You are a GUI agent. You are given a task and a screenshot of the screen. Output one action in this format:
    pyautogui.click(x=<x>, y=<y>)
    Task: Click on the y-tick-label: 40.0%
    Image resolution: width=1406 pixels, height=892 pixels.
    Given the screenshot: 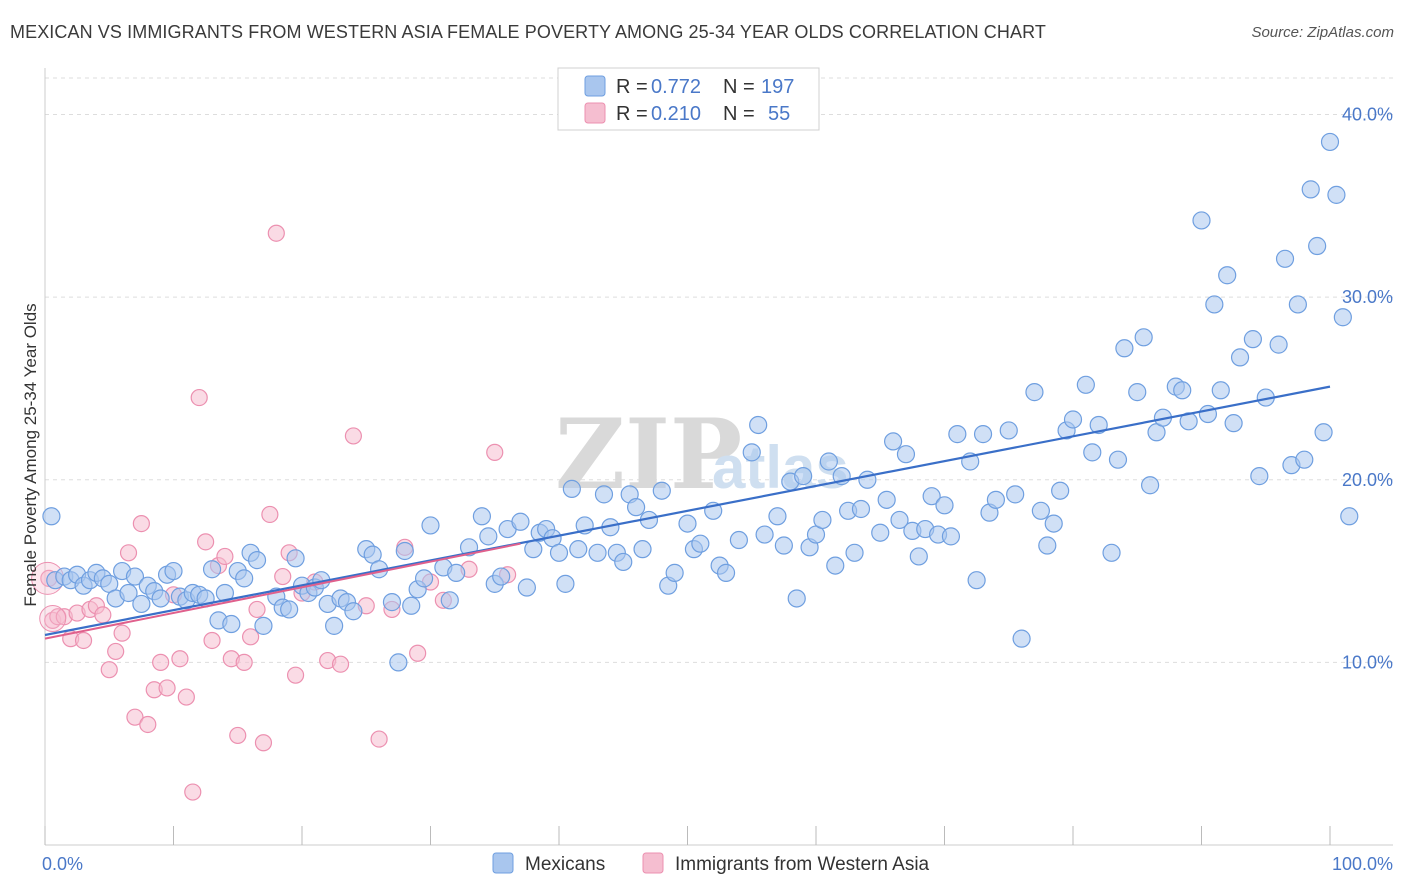 What is the action you would take?
    pyautogui.click(x=1367, y=115)
    